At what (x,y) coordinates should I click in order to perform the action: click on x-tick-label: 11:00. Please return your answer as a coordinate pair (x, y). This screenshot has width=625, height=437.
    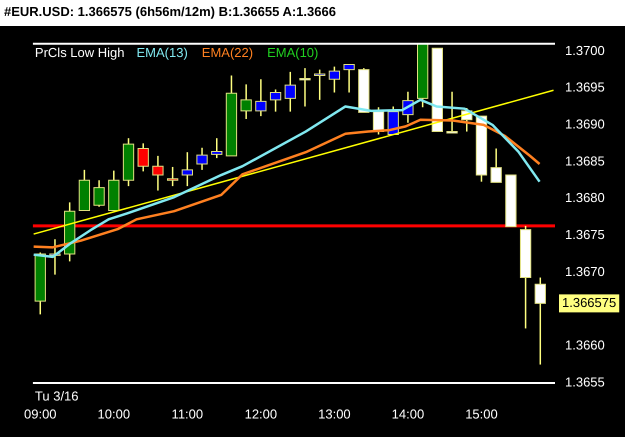
    Looking at the image, I should click on (188, 414).